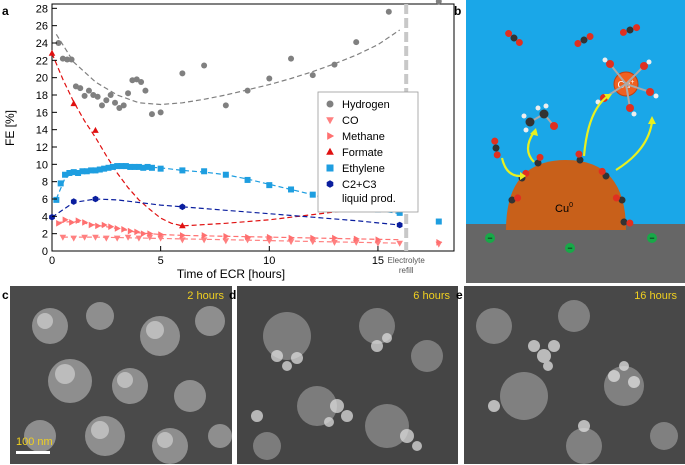 The image size is (685, 465). Describe the element at coordinates (42, 165) in the screenshot. I see `y-tick-label: 10` at that location.